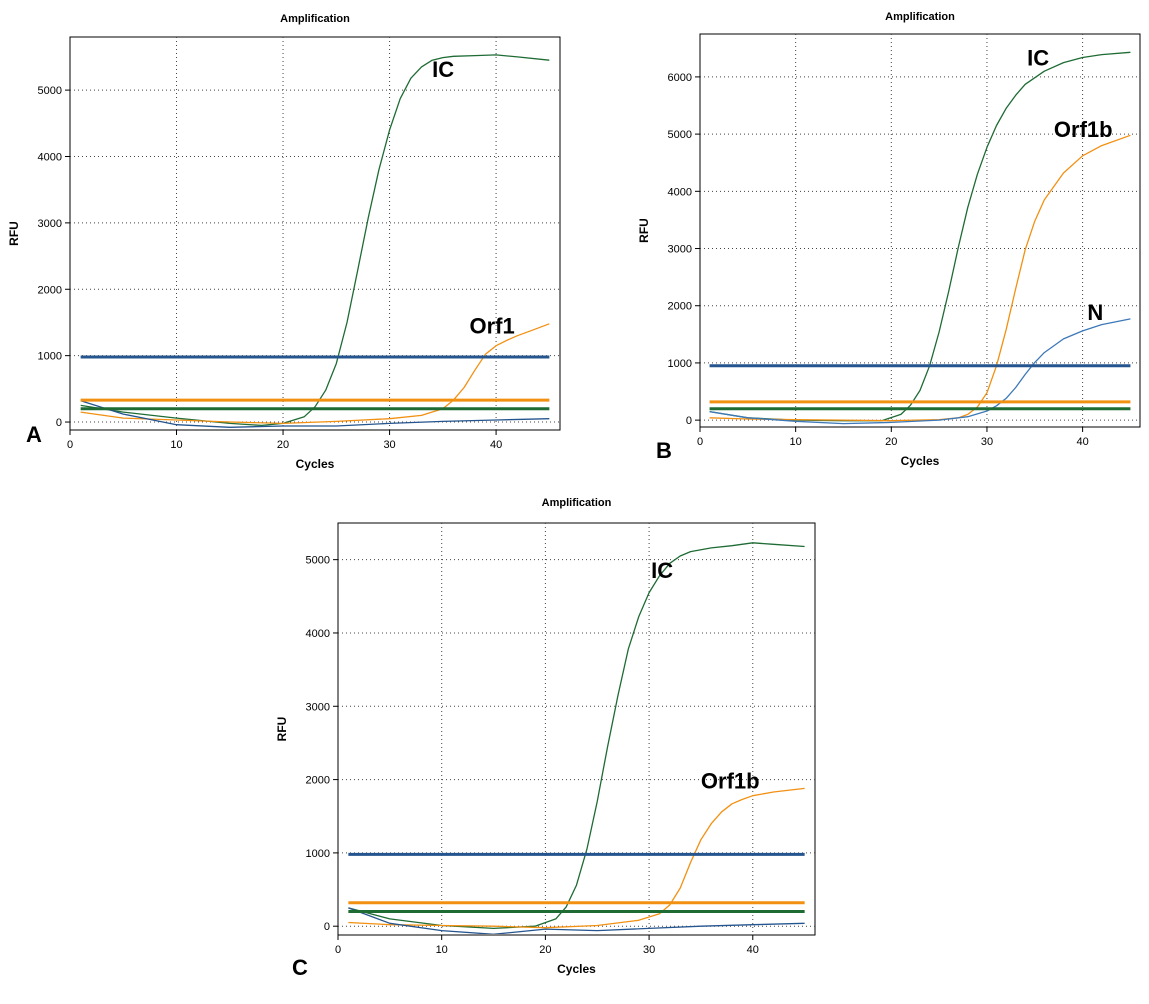 The image size is (1149, 1004). Describe the element at coordinates (1095, 312) in the screenshot. I see `curve-label-n: N` at that location.